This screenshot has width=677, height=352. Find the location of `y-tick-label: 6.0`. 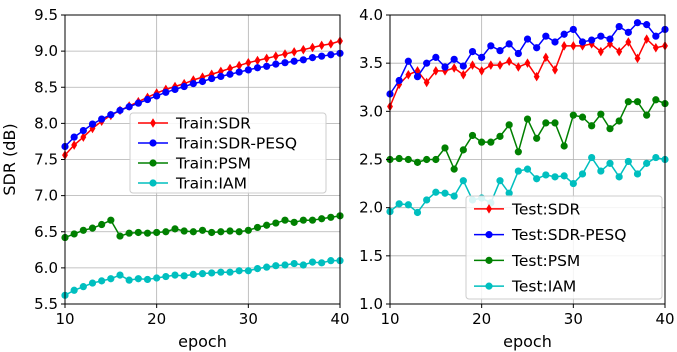

y-tick-label: 6.0 is located at coordinates (46, 268).